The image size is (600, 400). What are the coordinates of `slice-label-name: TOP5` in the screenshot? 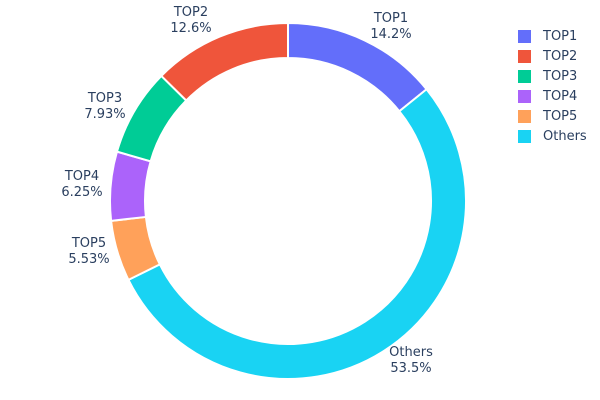 It's located at (89, 243).